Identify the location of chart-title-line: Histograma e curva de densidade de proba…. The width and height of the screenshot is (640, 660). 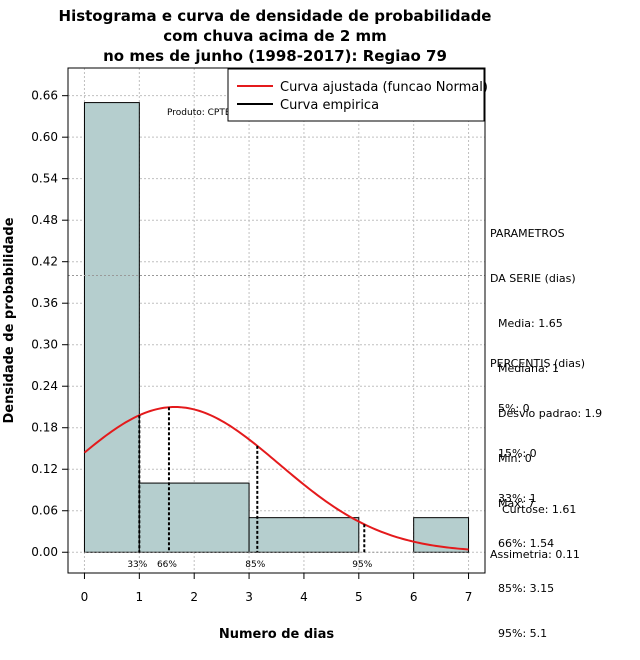
(275, 16).